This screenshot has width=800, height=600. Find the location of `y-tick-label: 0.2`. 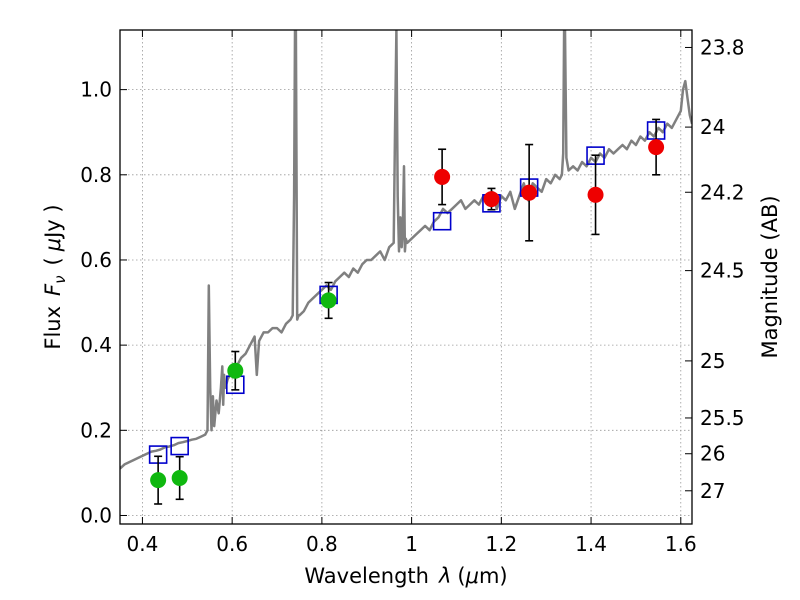

y-tick-label: 0.2 is located at coordinates (96, 430).